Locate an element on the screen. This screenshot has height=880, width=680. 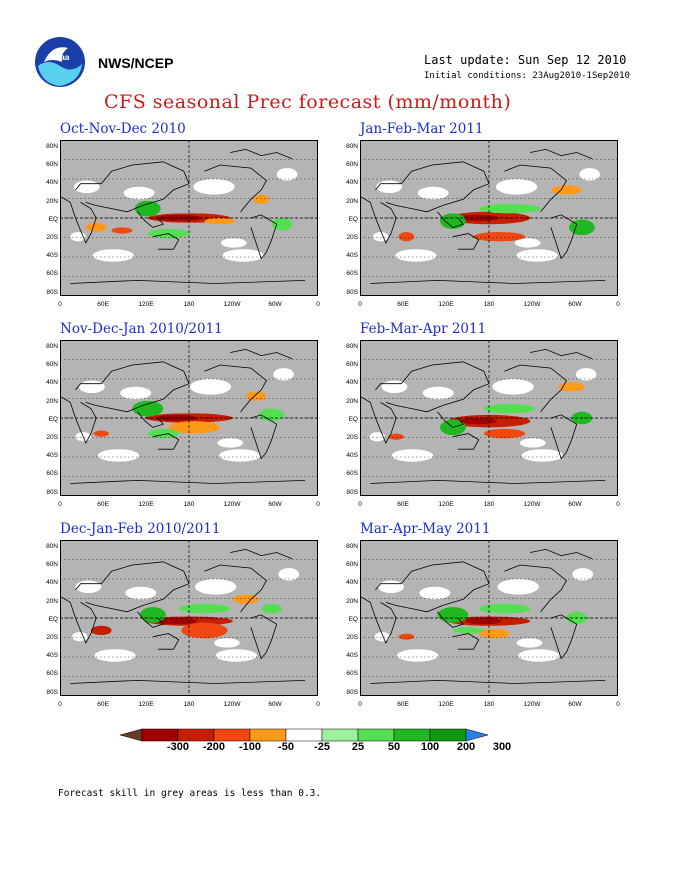
colorbar-label: 50 is located at coordinates (394, 747).